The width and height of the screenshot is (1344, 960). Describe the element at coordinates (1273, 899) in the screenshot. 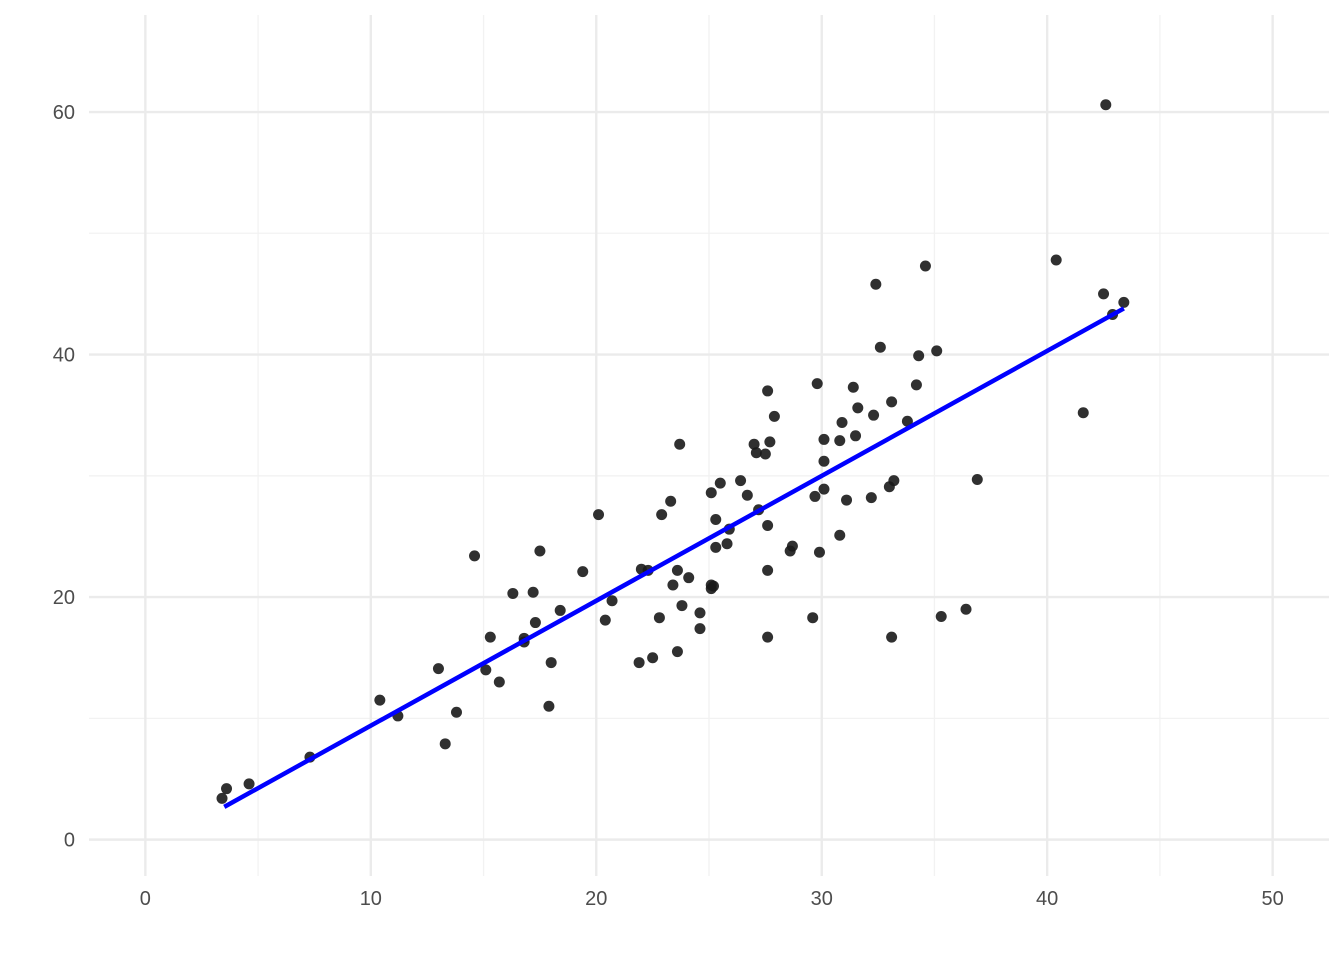

I see `x-tick-label: 50` at that location.